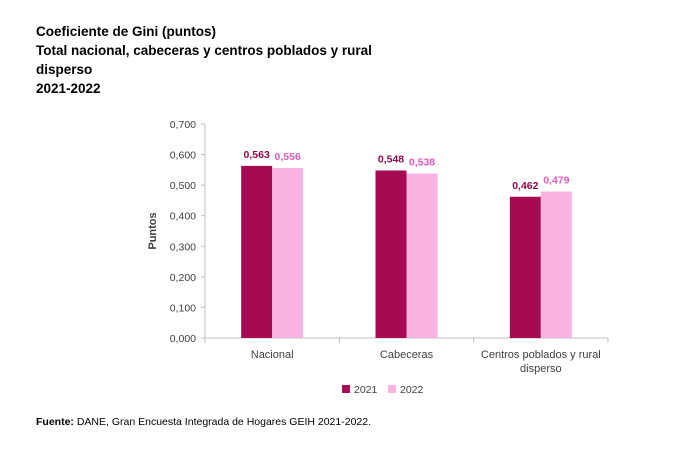  Describe the element at coordinates (64, 69) in the screenshot. I see `chart-subtitle-continued: disperso` at that location.